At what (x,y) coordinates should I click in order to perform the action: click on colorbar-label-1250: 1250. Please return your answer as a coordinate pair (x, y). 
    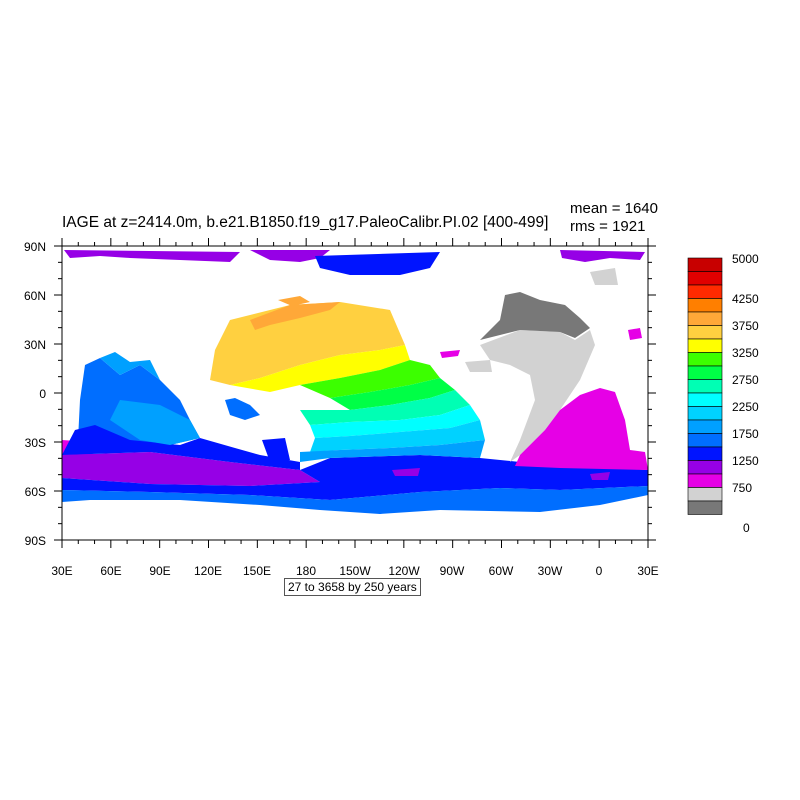
    Looking at the image, I should click on (745, 461).